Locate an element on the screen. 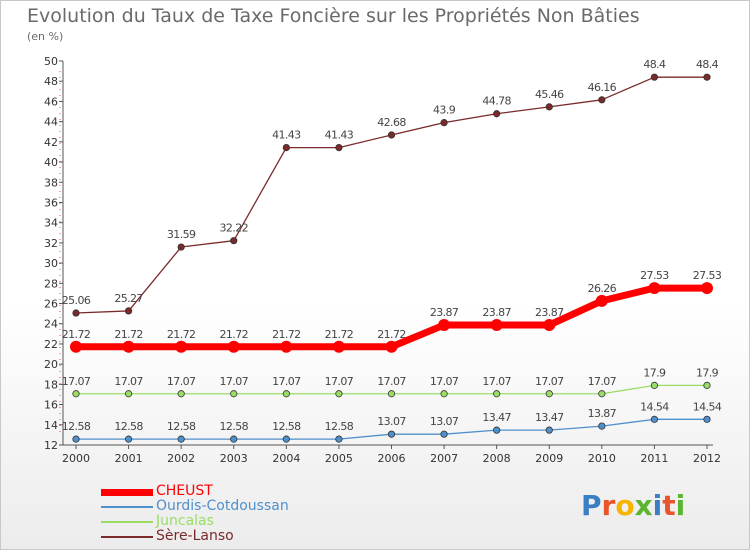 The height and width of the screenshot is (550, 750). x-tick-label: 2009 is located at coordinates (549, 458).